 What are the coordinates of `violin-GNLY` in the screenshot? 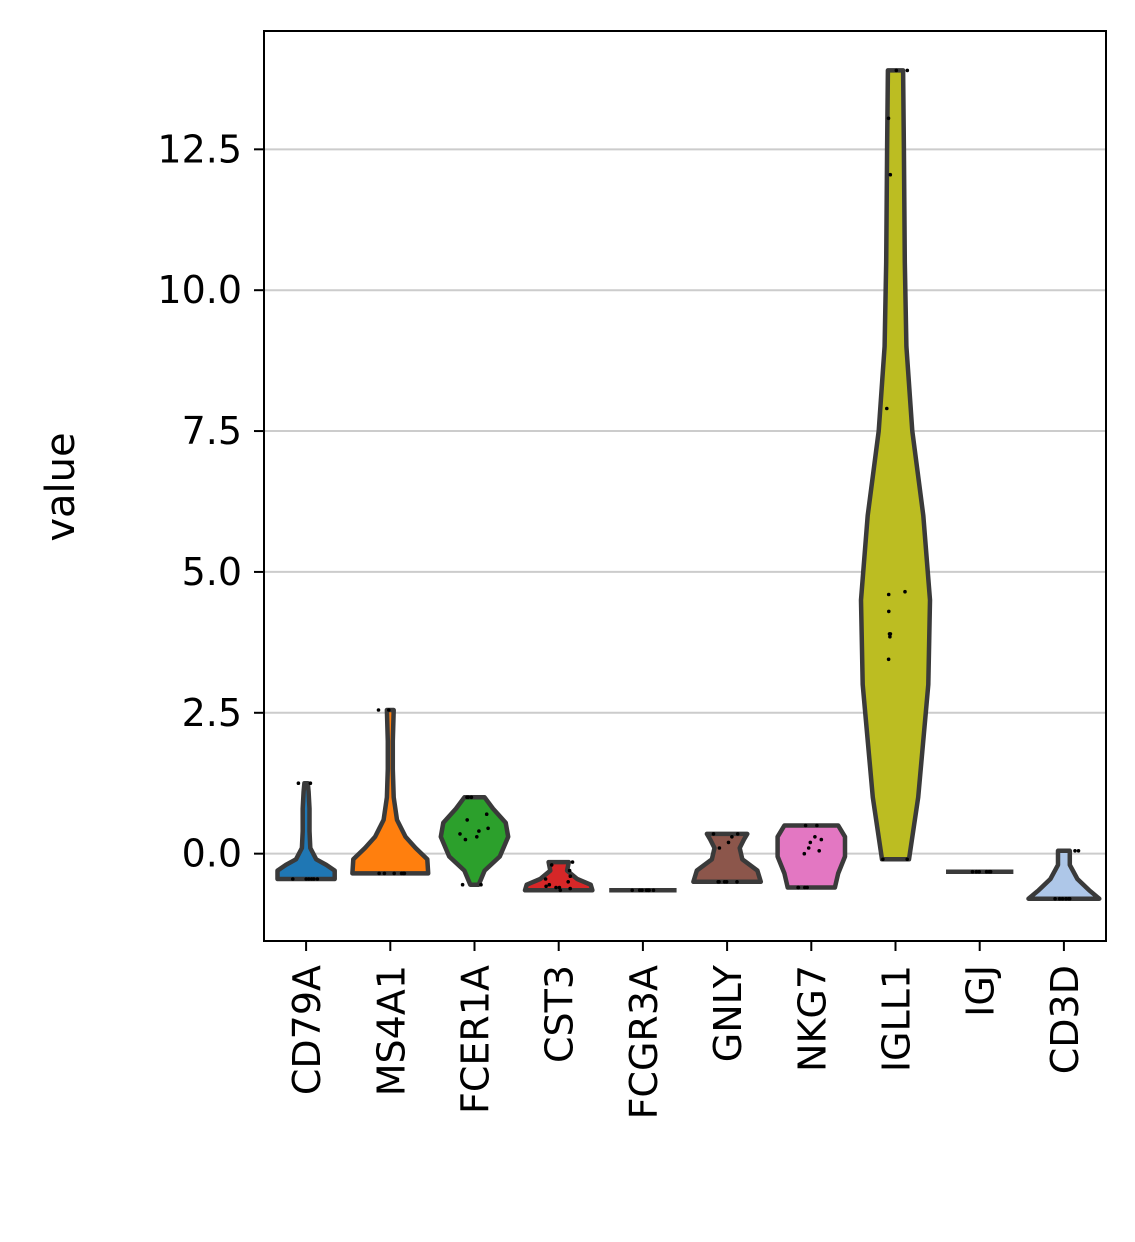 It's located at (727, 858).